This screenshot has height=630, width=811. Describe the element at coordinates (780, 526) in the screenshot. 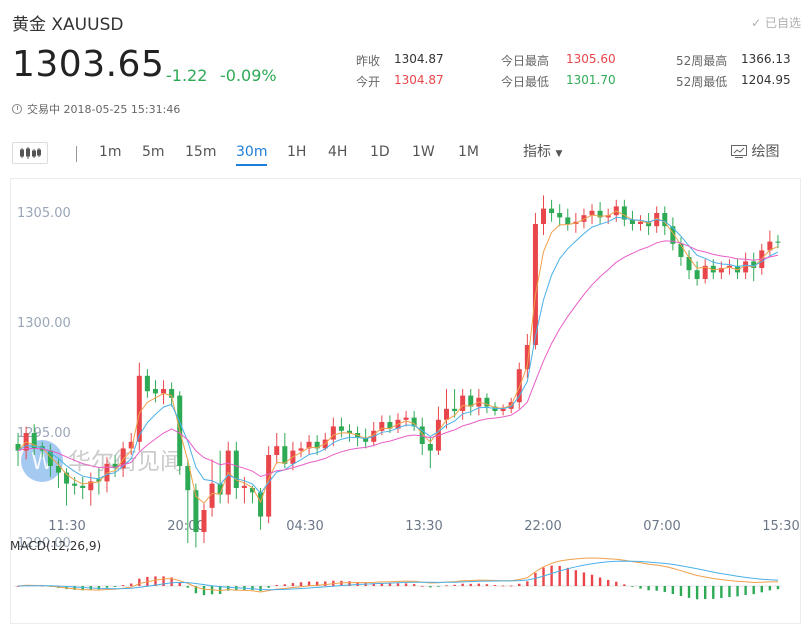

I see `x-tick-label: 15:30` at that location.